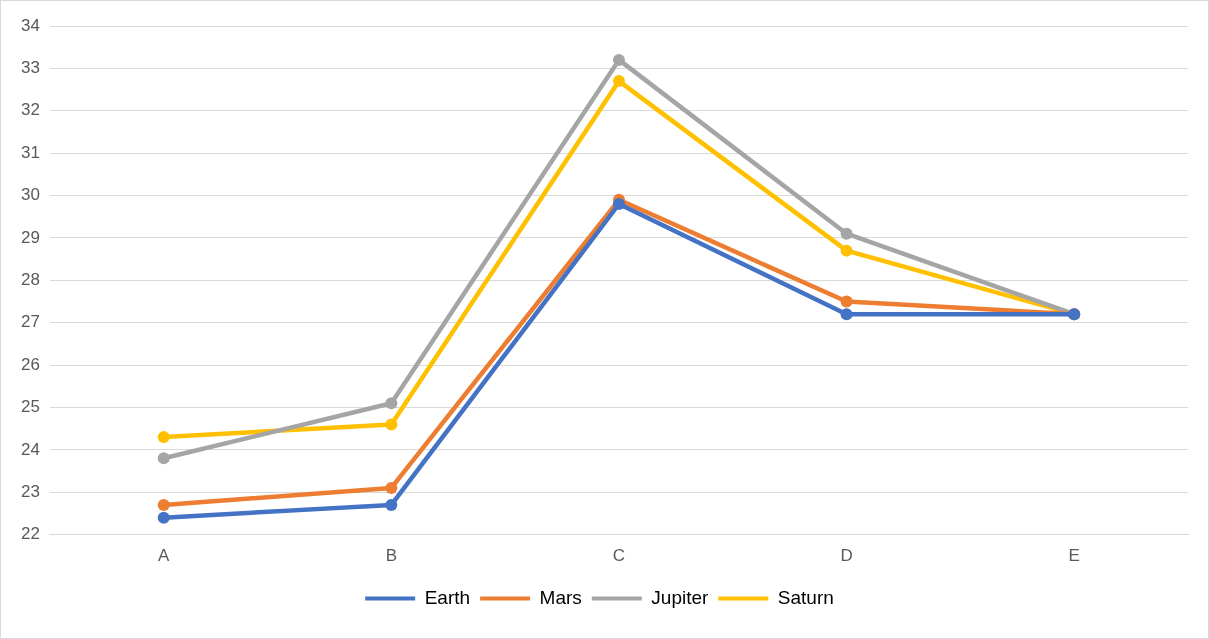 This screenshot has height=639, width=1209. I want to click on legend-label: Saturn, so click(805, 597).